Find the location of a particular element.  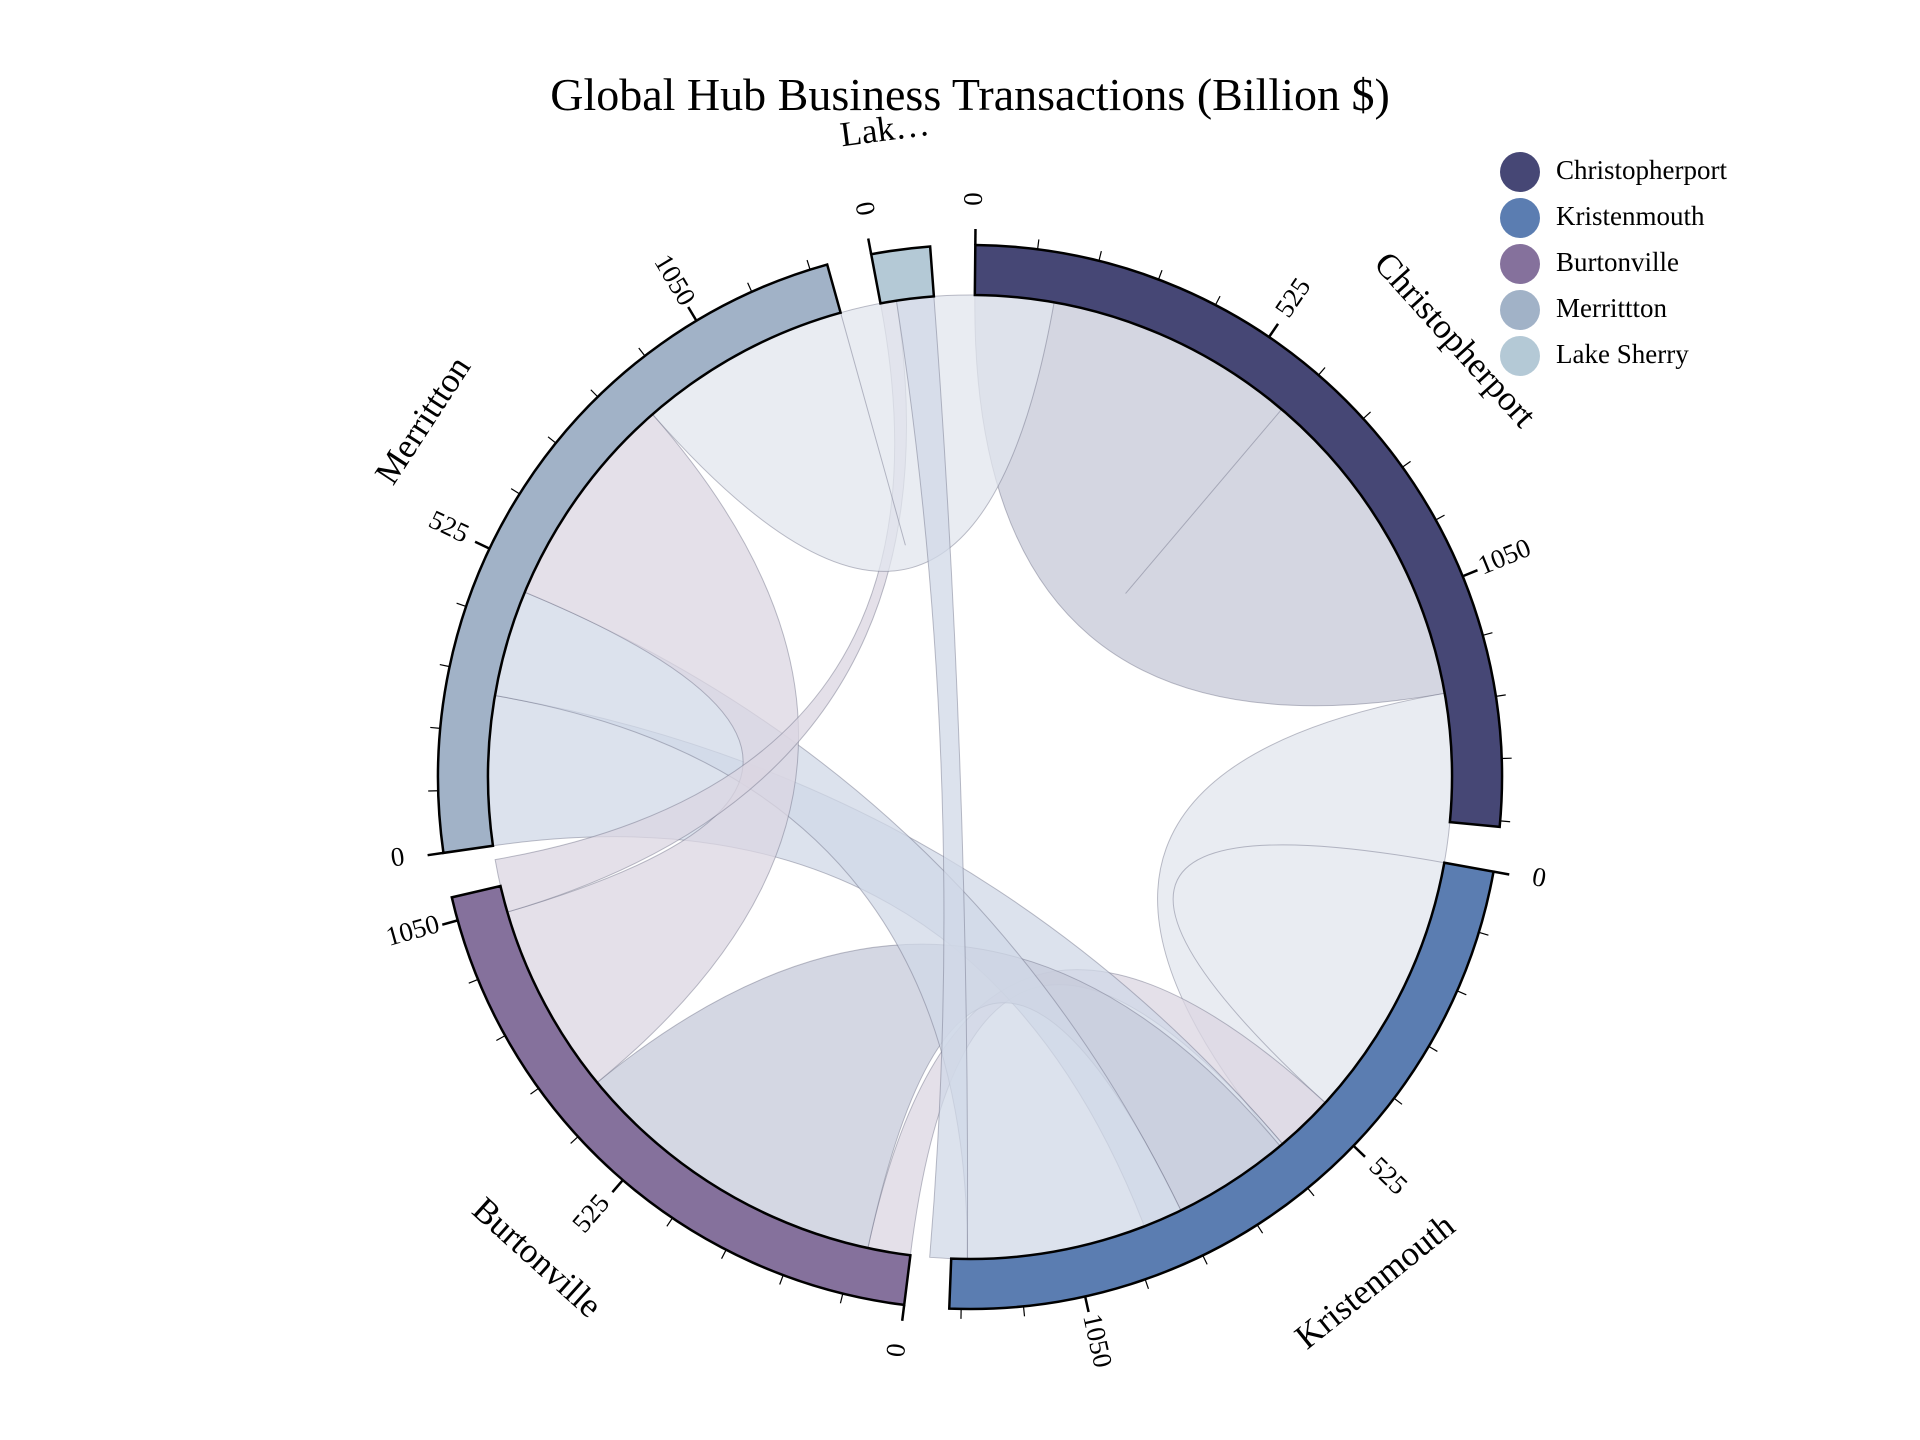

group-label-kristenmouth: Kristenmouth is located at coordinates (1375, 1280).